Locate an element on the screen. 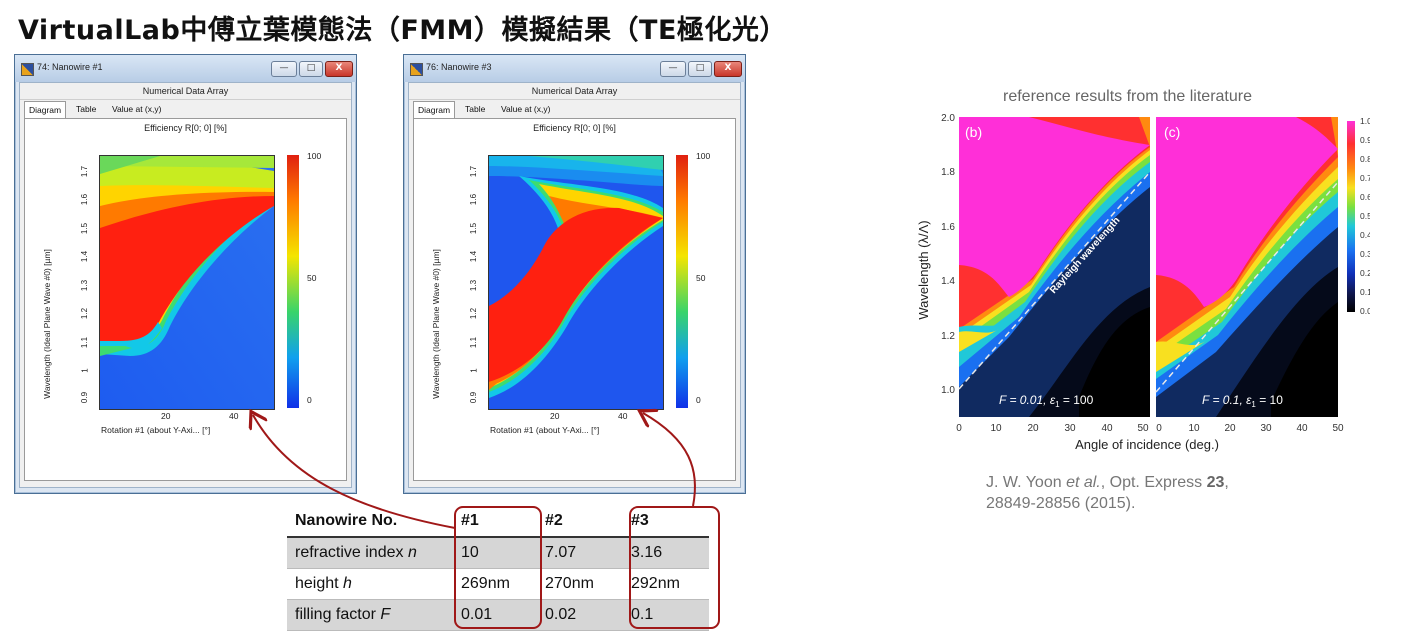 Image resolution: width=1409 pixels, height=636 pixels. window-titlebar: 74: Nanowire #1 — □ X is located at coordinates (185, 68).